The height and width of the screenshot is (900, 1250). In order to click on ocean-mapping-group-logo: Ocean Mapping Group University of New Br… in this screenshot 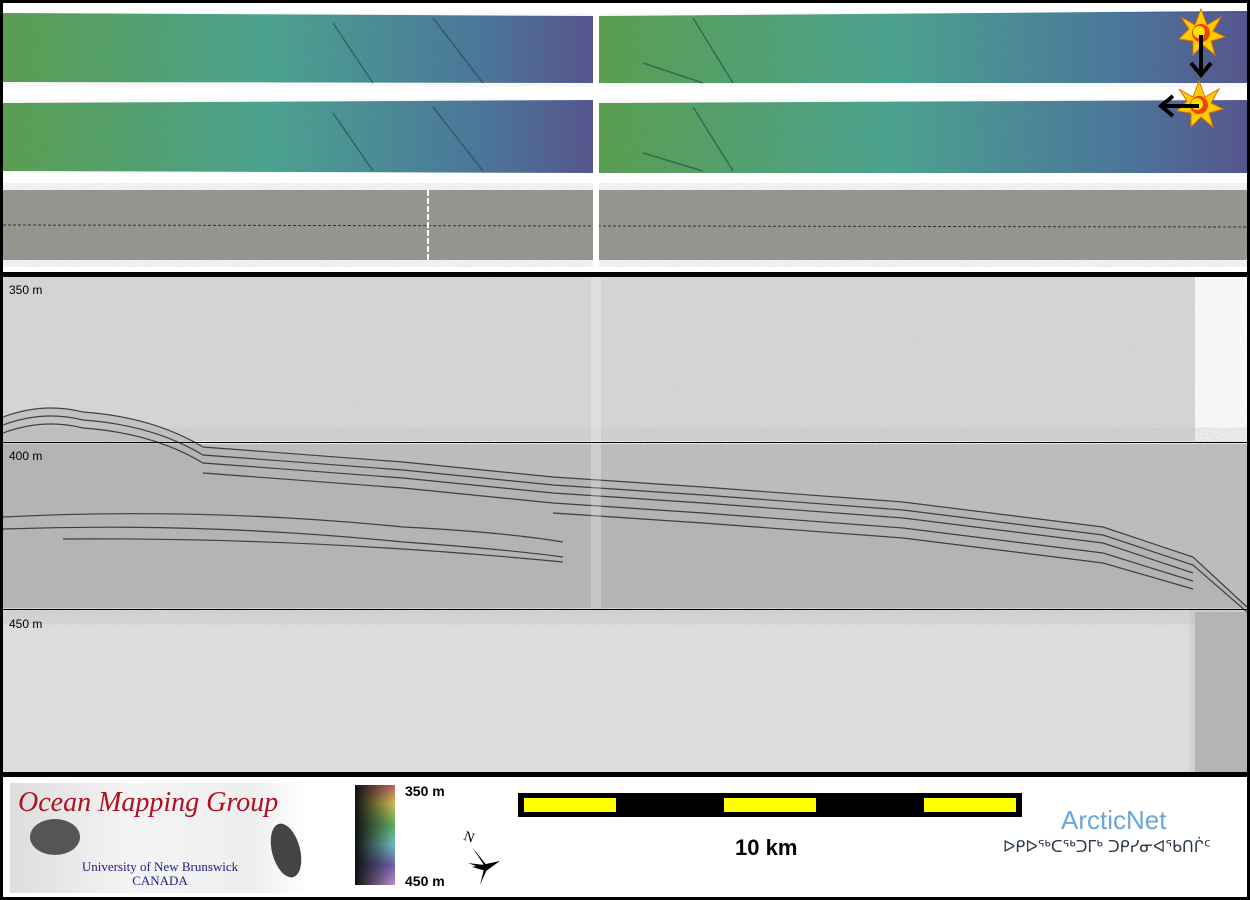, I will do `click(160, 838)`.